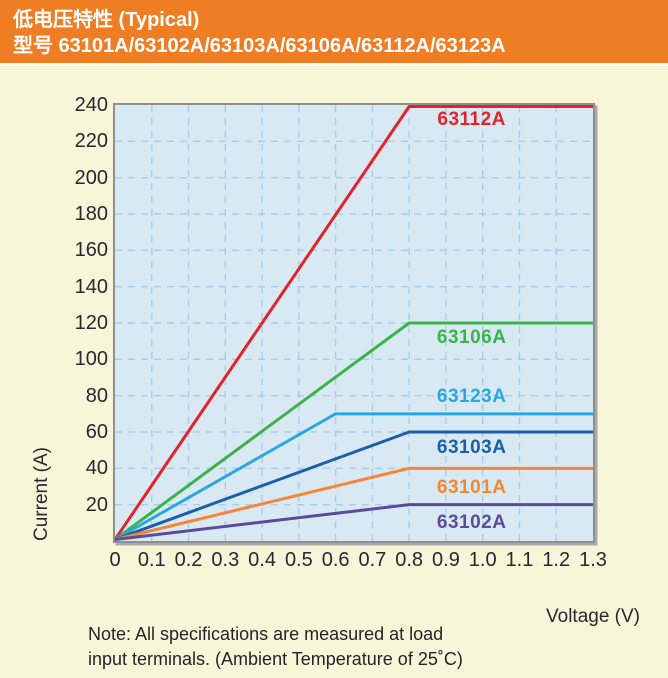  Describe the element at coordinates (556, 560) in the screenshot. I see `x-tick-label-1.2: 1.2` at that location.